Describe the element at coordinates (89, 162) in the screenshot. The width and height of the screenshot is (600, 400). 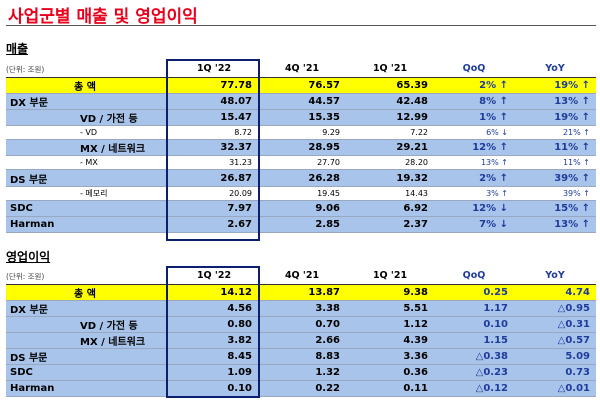
I see `sales-label-mx: - MX` at that location.